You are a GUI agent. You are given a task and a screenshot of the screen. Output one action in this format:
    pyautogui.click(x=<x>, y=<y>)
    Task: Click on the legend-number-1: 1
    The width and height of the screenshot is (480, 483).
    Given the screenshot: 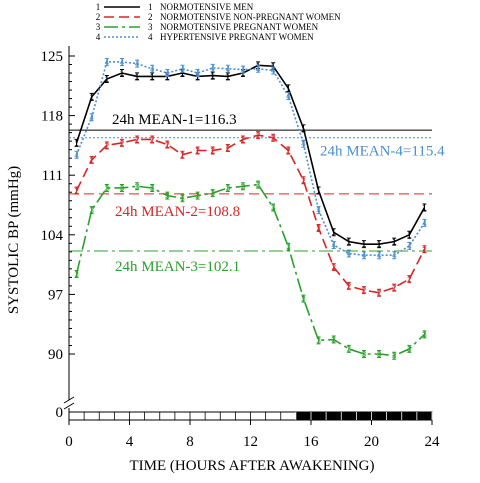 What is the action you would take?
    pyautogui.click(x=98, y=7)
    